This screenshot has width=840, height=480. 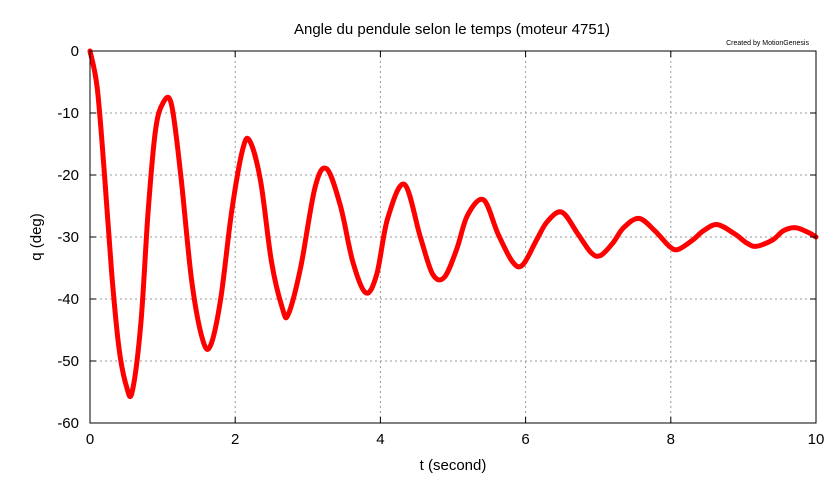 What do you see at coordinates (525, 439) in the screenshot?
I see `x-tick-label: 6` at bounding box center [525, 439].